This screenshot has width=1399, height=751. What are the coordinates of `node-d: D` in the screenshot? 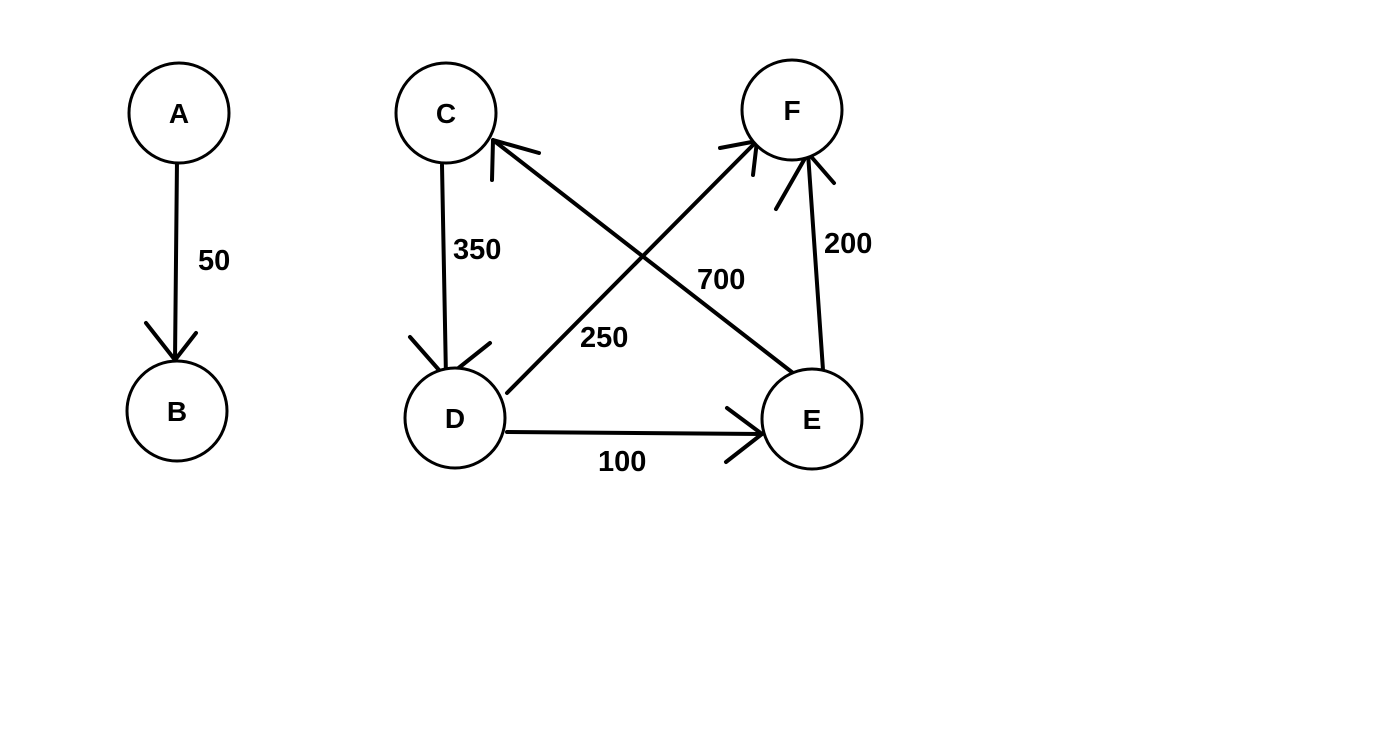 It's located at (455, 418).